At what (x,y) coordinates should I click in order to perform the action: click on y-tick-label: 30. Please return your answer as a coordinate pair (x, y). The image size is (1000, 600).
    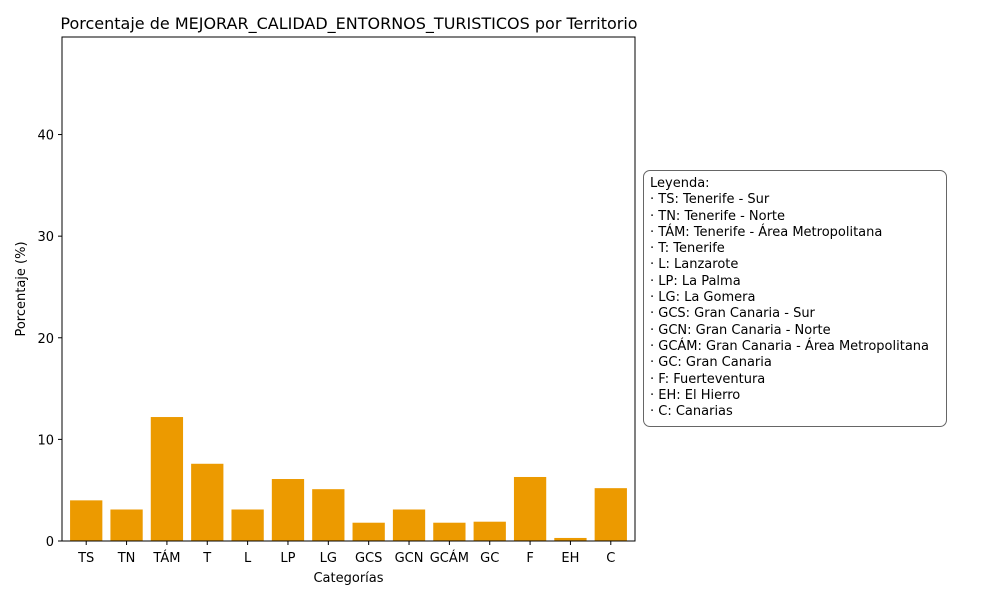
    Looking at the image, I should click on (45, 237).